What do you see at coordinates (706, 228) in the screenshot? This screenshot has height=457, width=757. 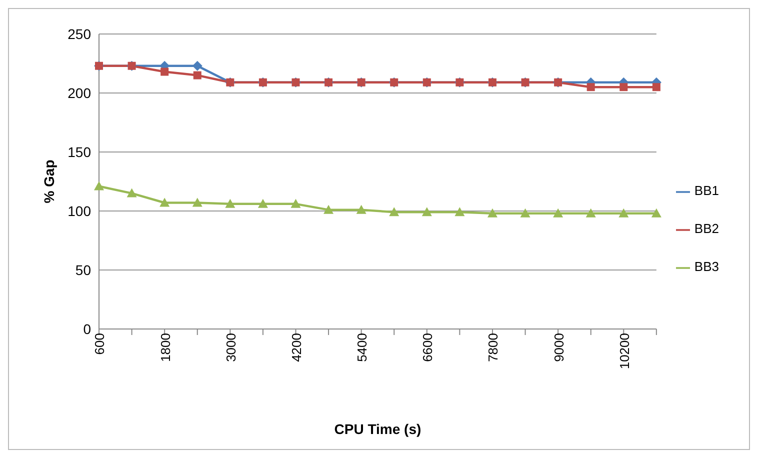 I see `legend-label: BB2` at bounding box center [706, 228].